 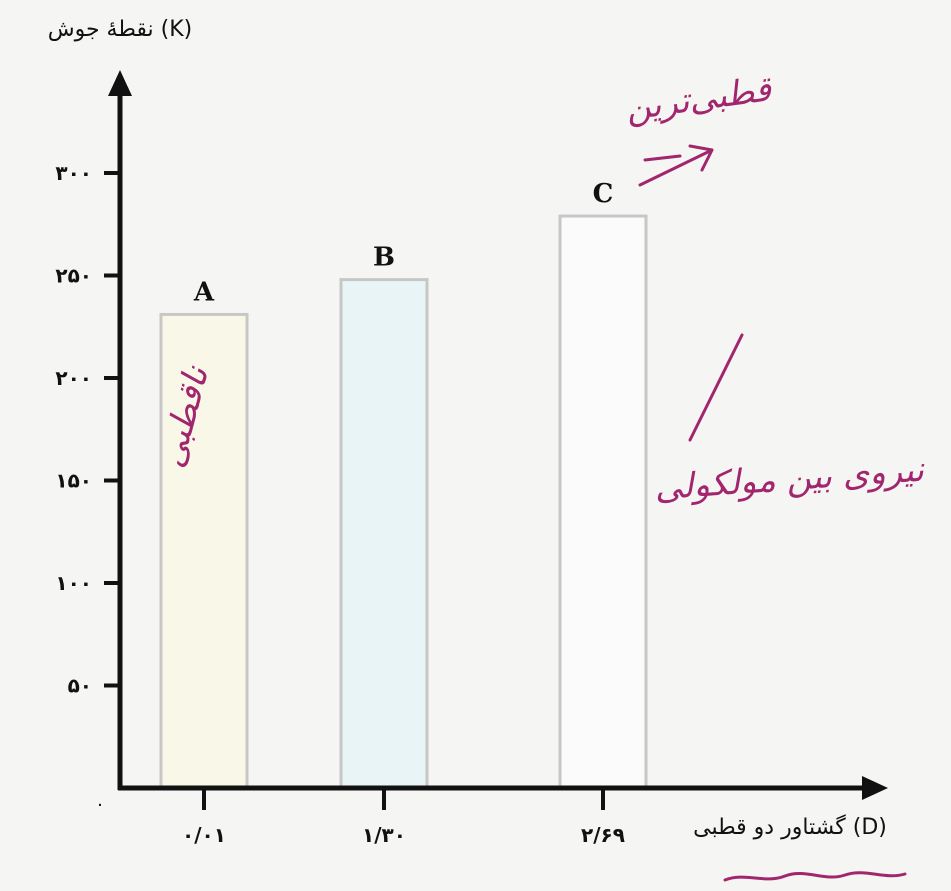 What do you see at coordinates (120, 29) in the screenshot?
I see `y-axis-title: نقطهٔ جوش (K)` at bounding box center [120, 29].